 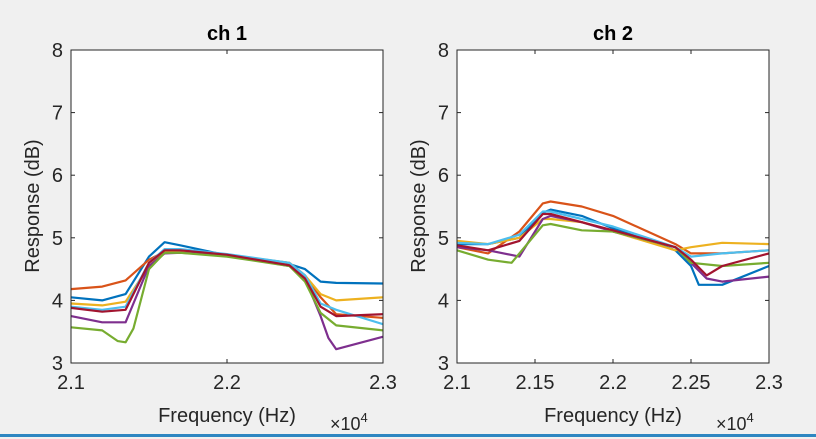 What do you see at coordinates (613, 34) in the screenshot?
I see `chart-title: ch 2` at bounding box center [613, 34].